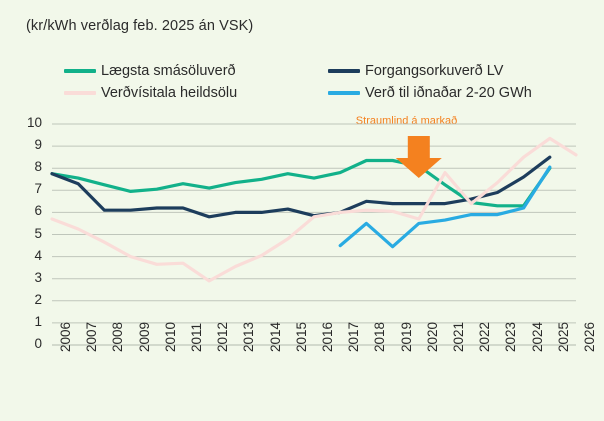  What do you see at coordinates (458, 336) in the screenshot?
I see `x-axis-tick-2021: 2021` at bounding box center [458, 336].